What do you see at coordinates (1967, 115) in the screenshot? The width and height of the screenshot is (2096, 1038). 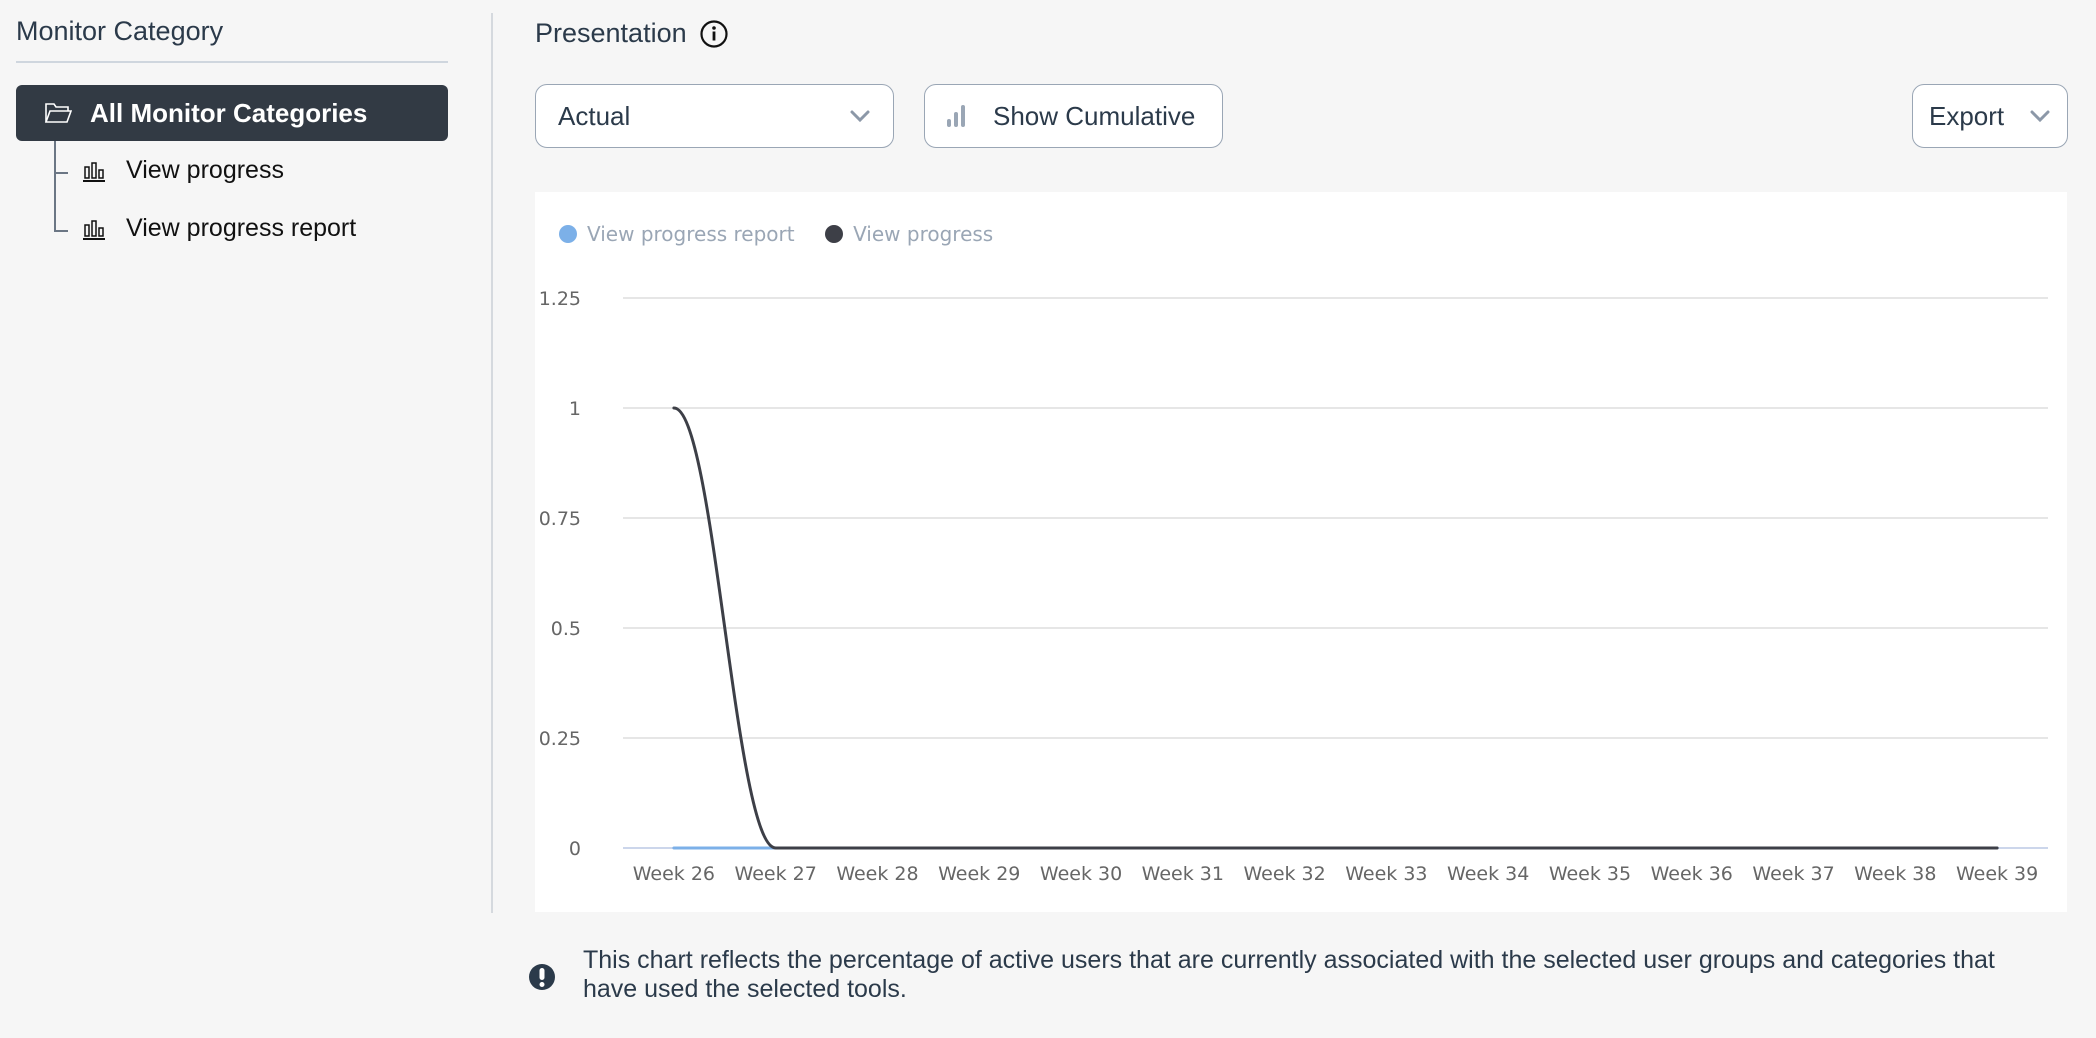 I see `button-label: Export` at bounding box center [1967, 115].